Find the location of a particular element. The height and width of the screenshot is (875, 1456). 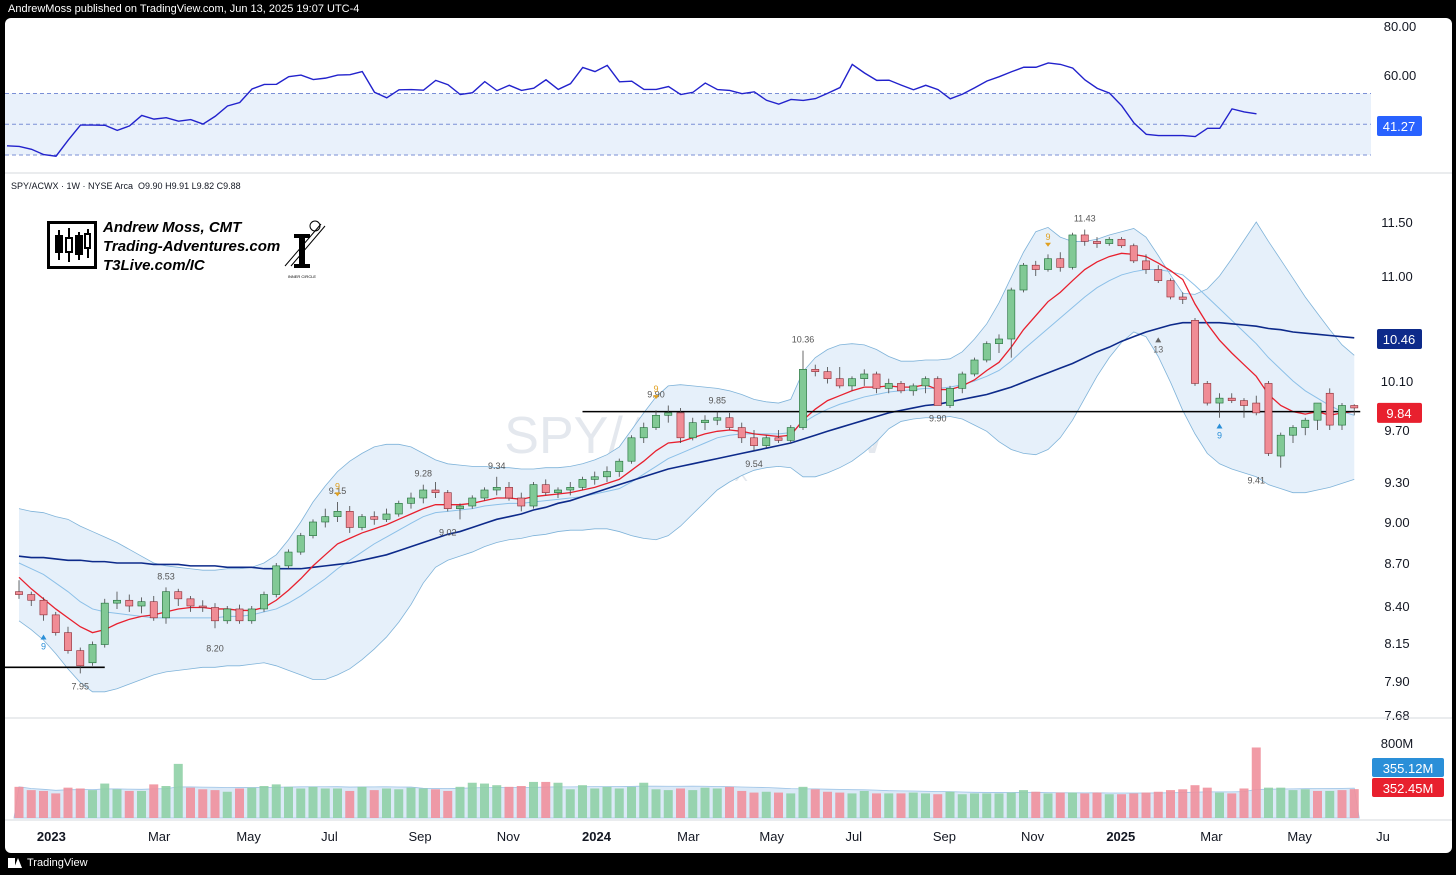

td-count-label: 9 is located at coordinates (43, 647).